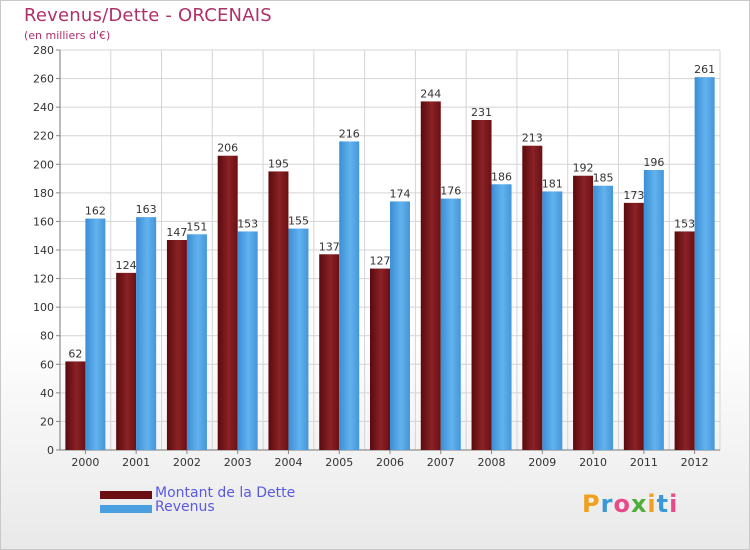 This screenshot has height=550, width=750. Describe the element at coordinates (583, 168) in the screenshot. I see `data-label-debt: 192` at that location.